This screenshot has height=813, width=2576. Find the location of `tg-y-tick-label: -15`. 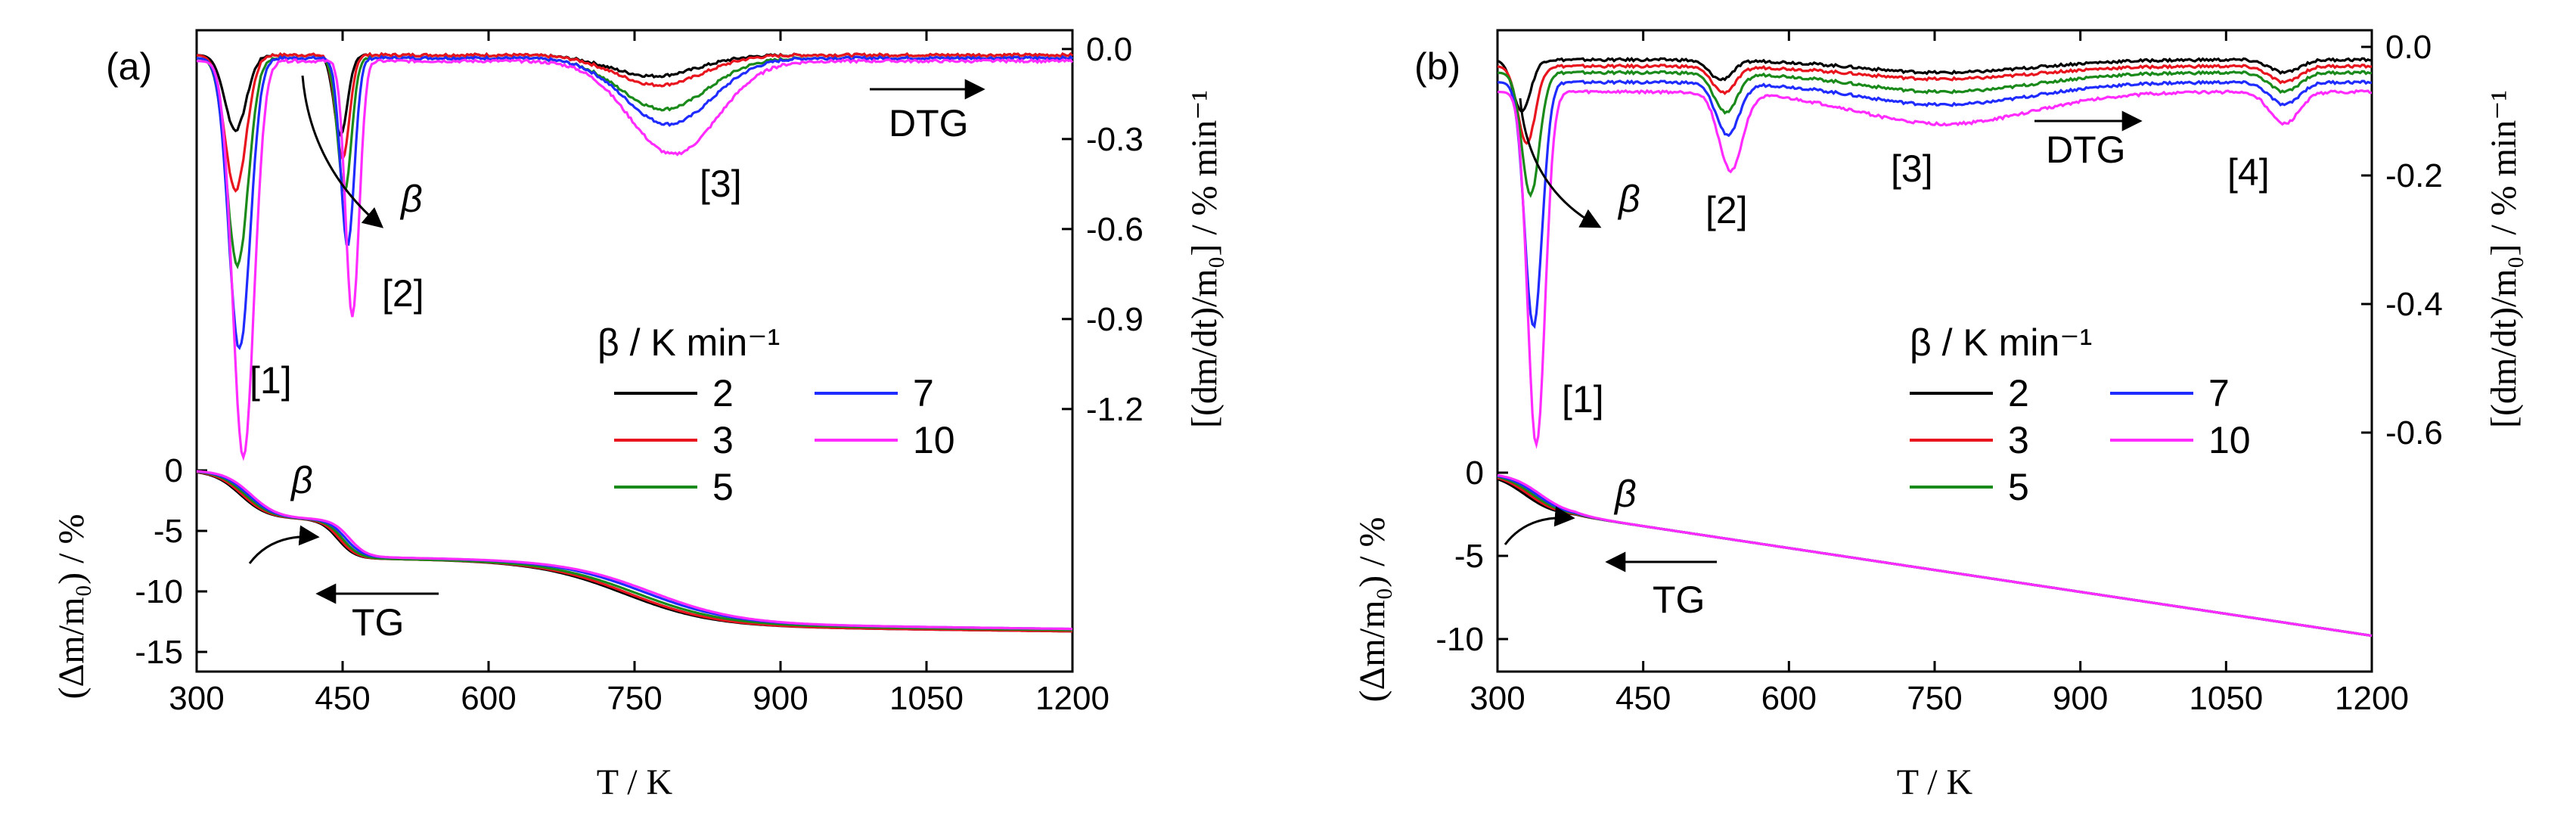

tg-y-tick-label: -15 is located at coordinates (159, 652).